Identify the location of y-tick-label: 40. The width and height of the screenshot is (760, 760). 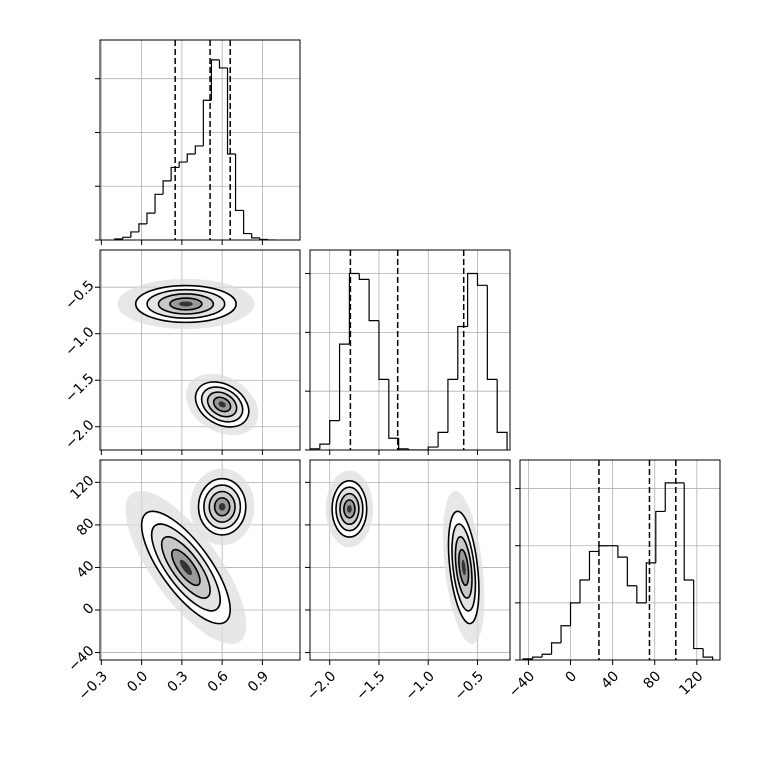
(86, 570).